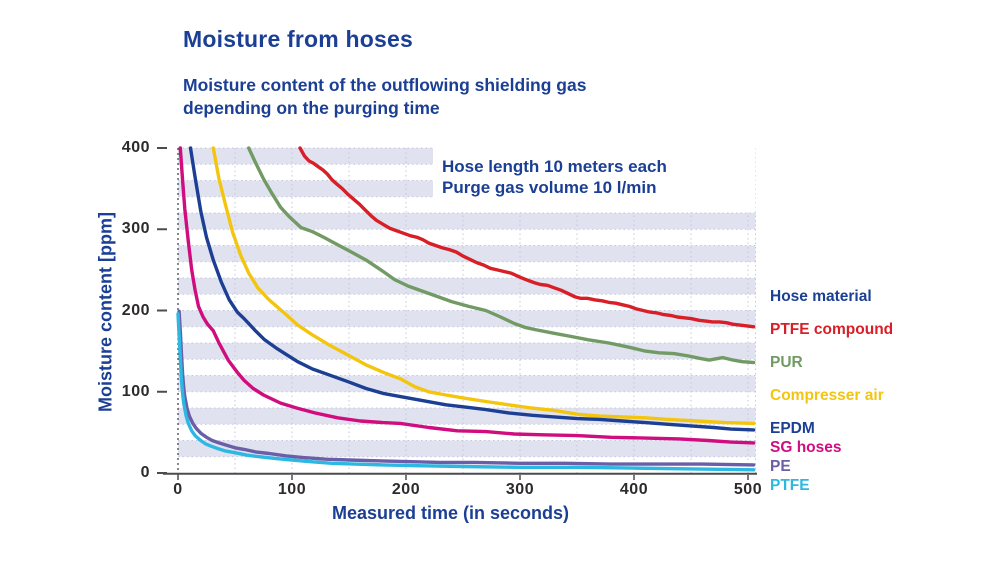  What do you see at coordinates (450, 513) in the screenshot?
I see `x-axis-title: Measured time (in seconds)` at bounding box center [450, 513].